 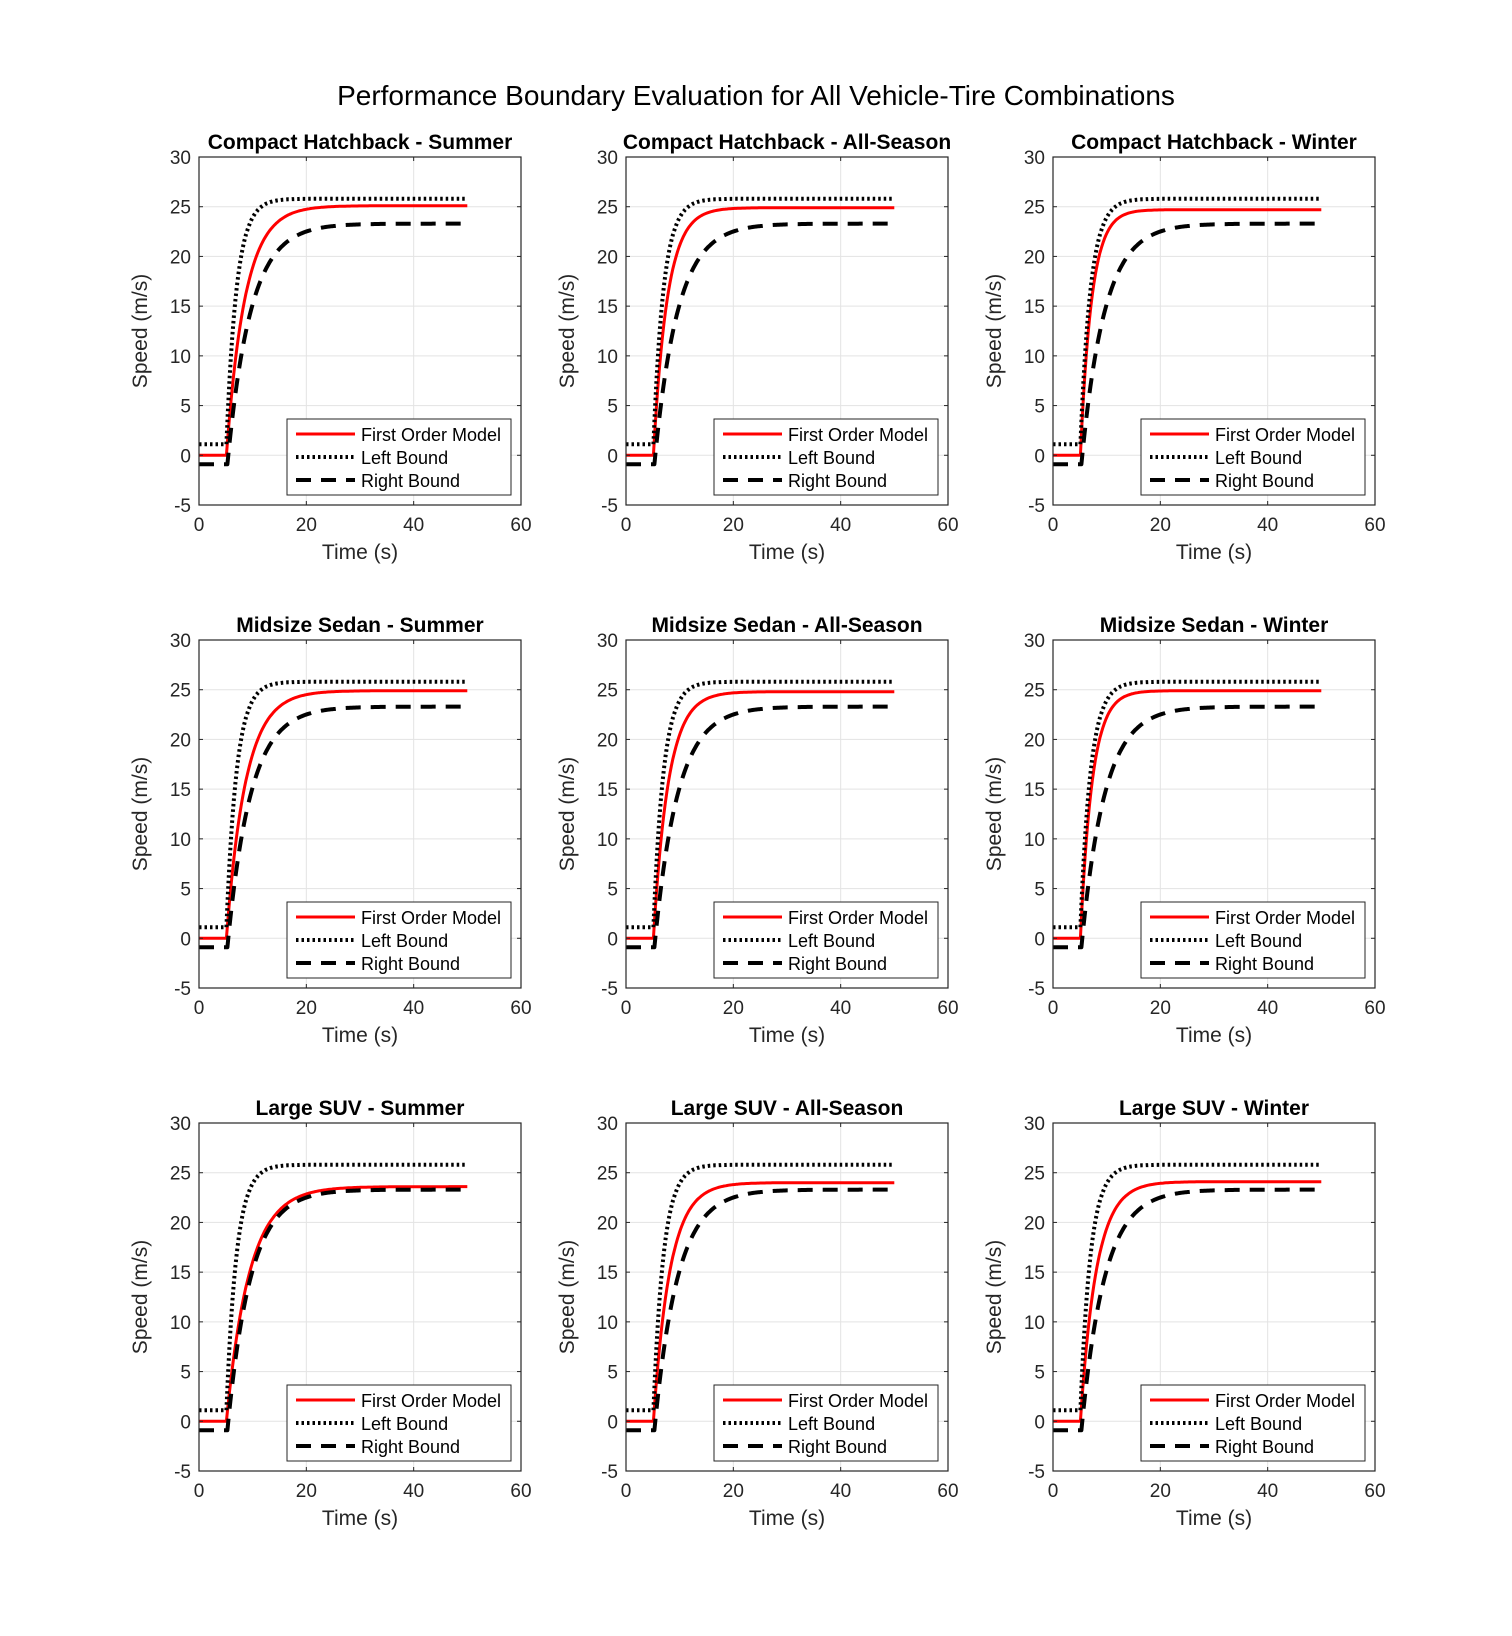 I want to click on subplot-title: Compact Hatchback - All-Season, so click(x=787, y=142).